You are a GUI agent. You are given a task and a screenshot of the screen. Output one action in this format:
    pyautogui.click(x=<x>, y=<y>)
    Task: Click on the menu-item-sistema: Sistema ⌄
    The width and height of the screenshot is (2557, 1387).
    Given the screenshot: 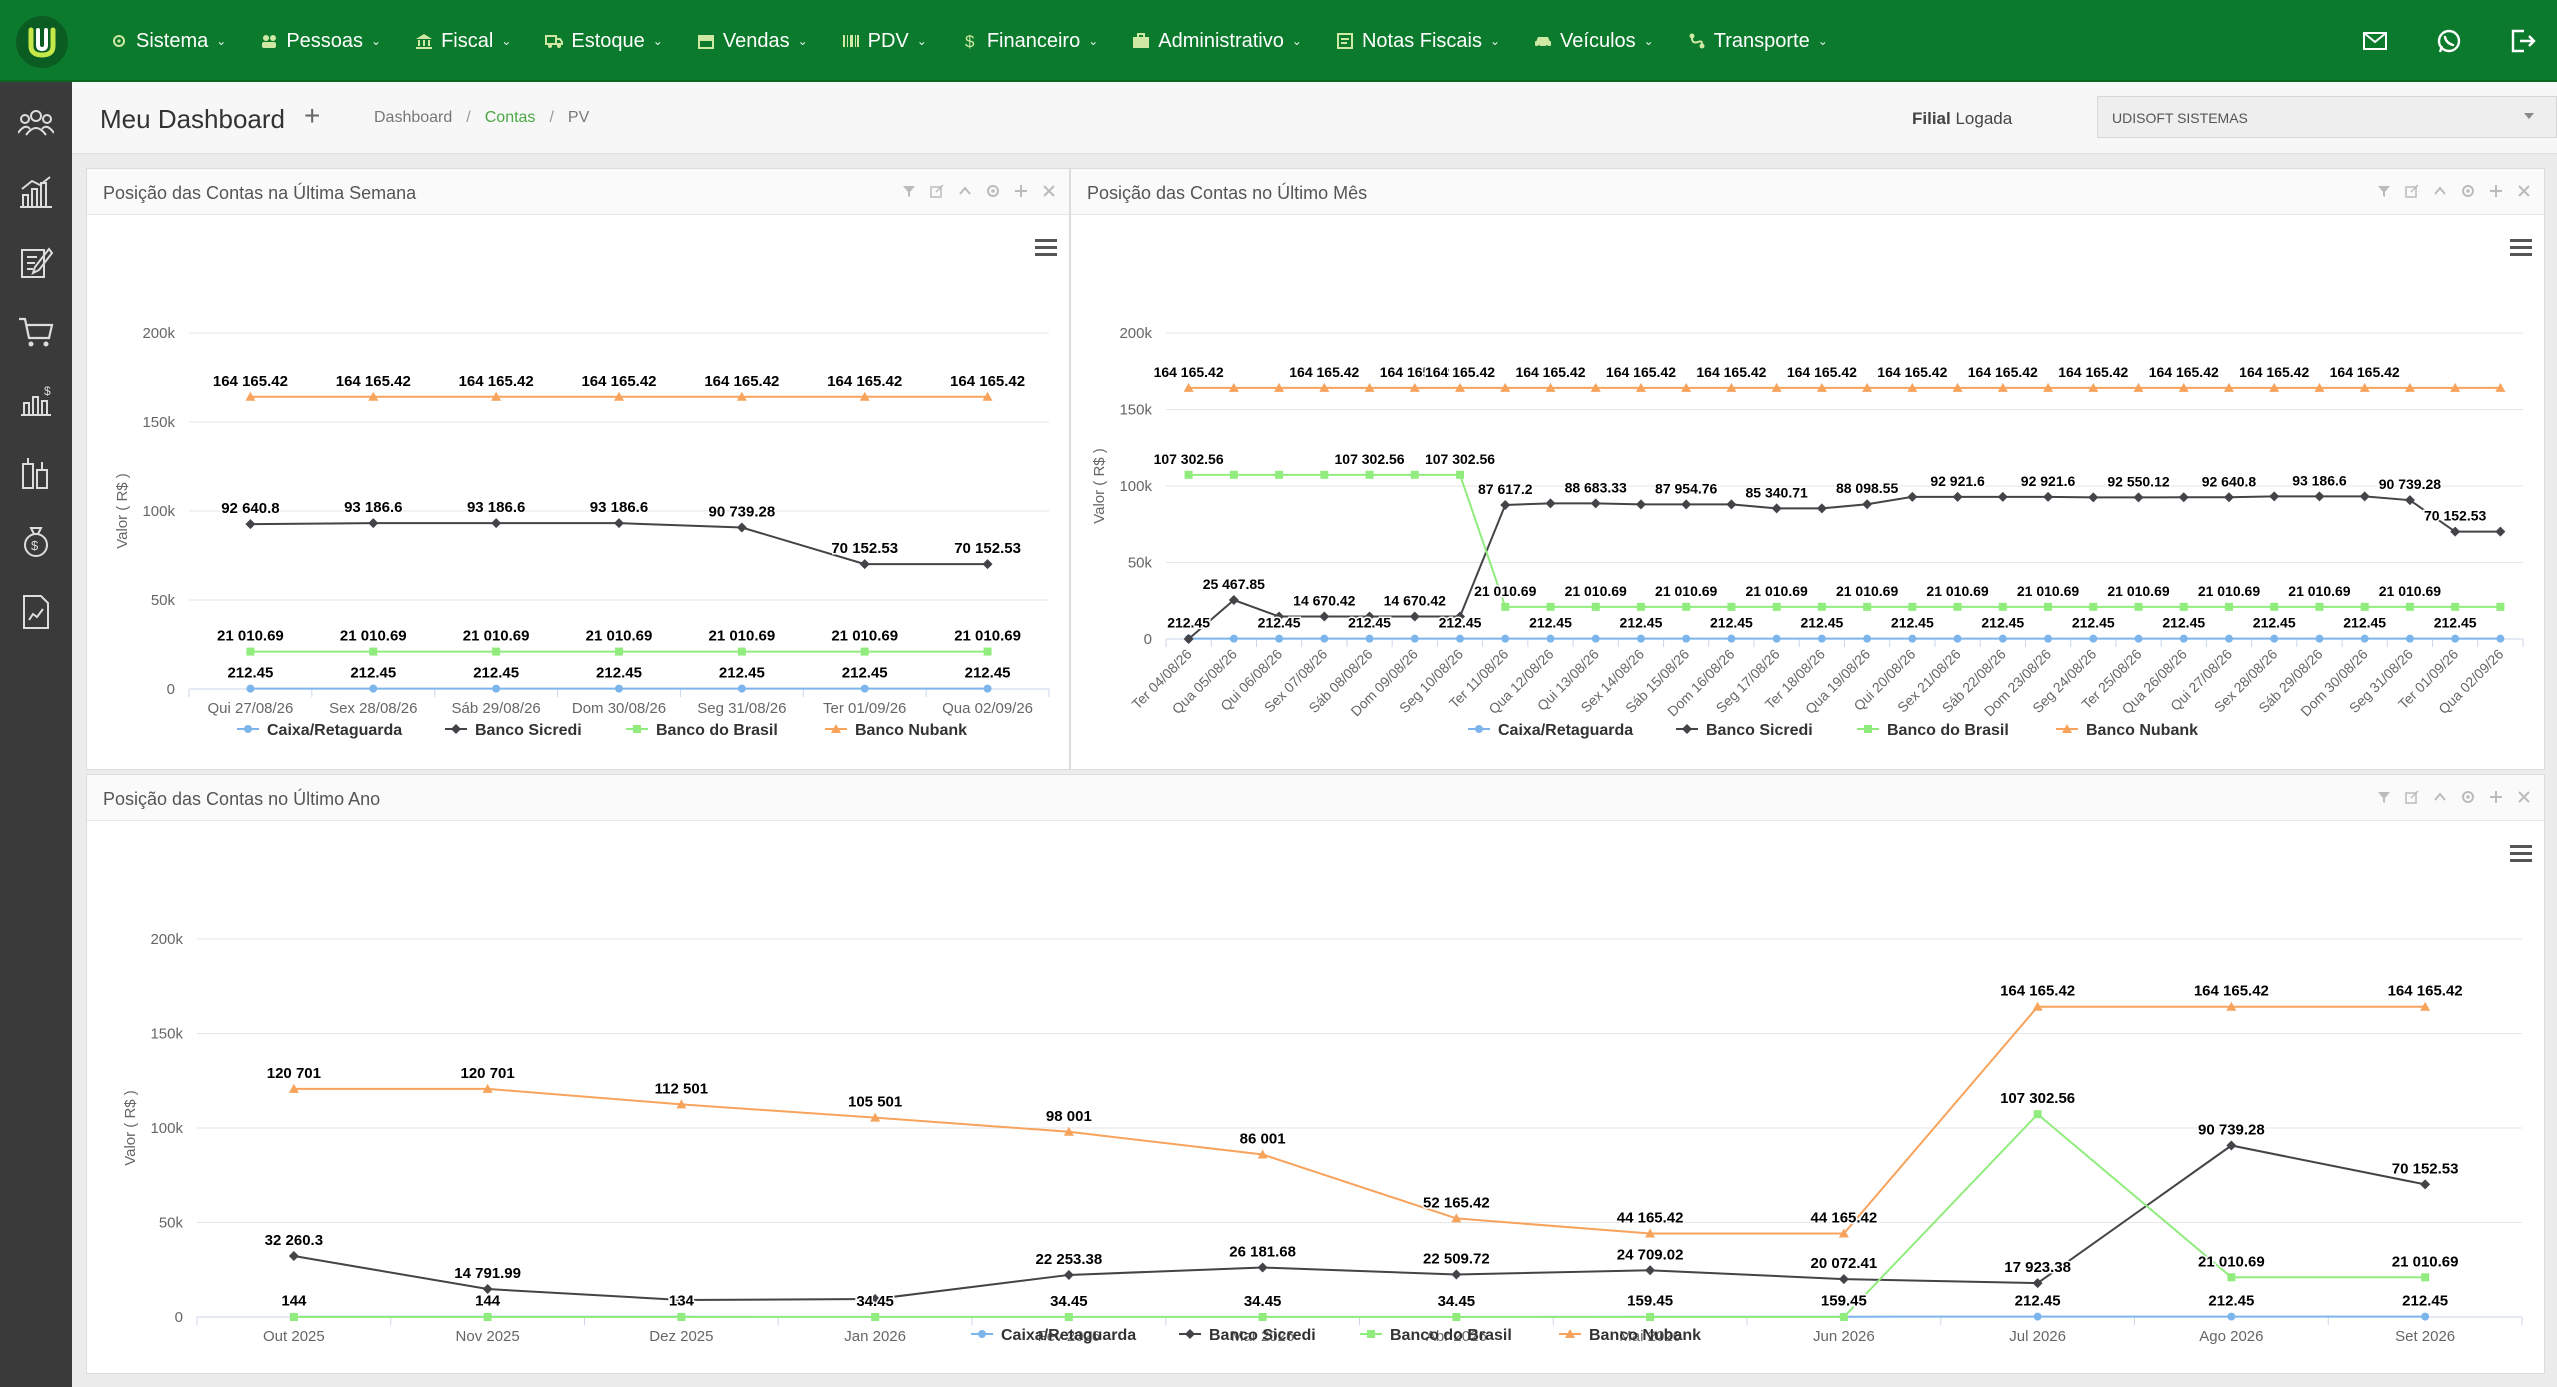 What is the action you would take?
    pyautogui.click(x=168, y=41)
    